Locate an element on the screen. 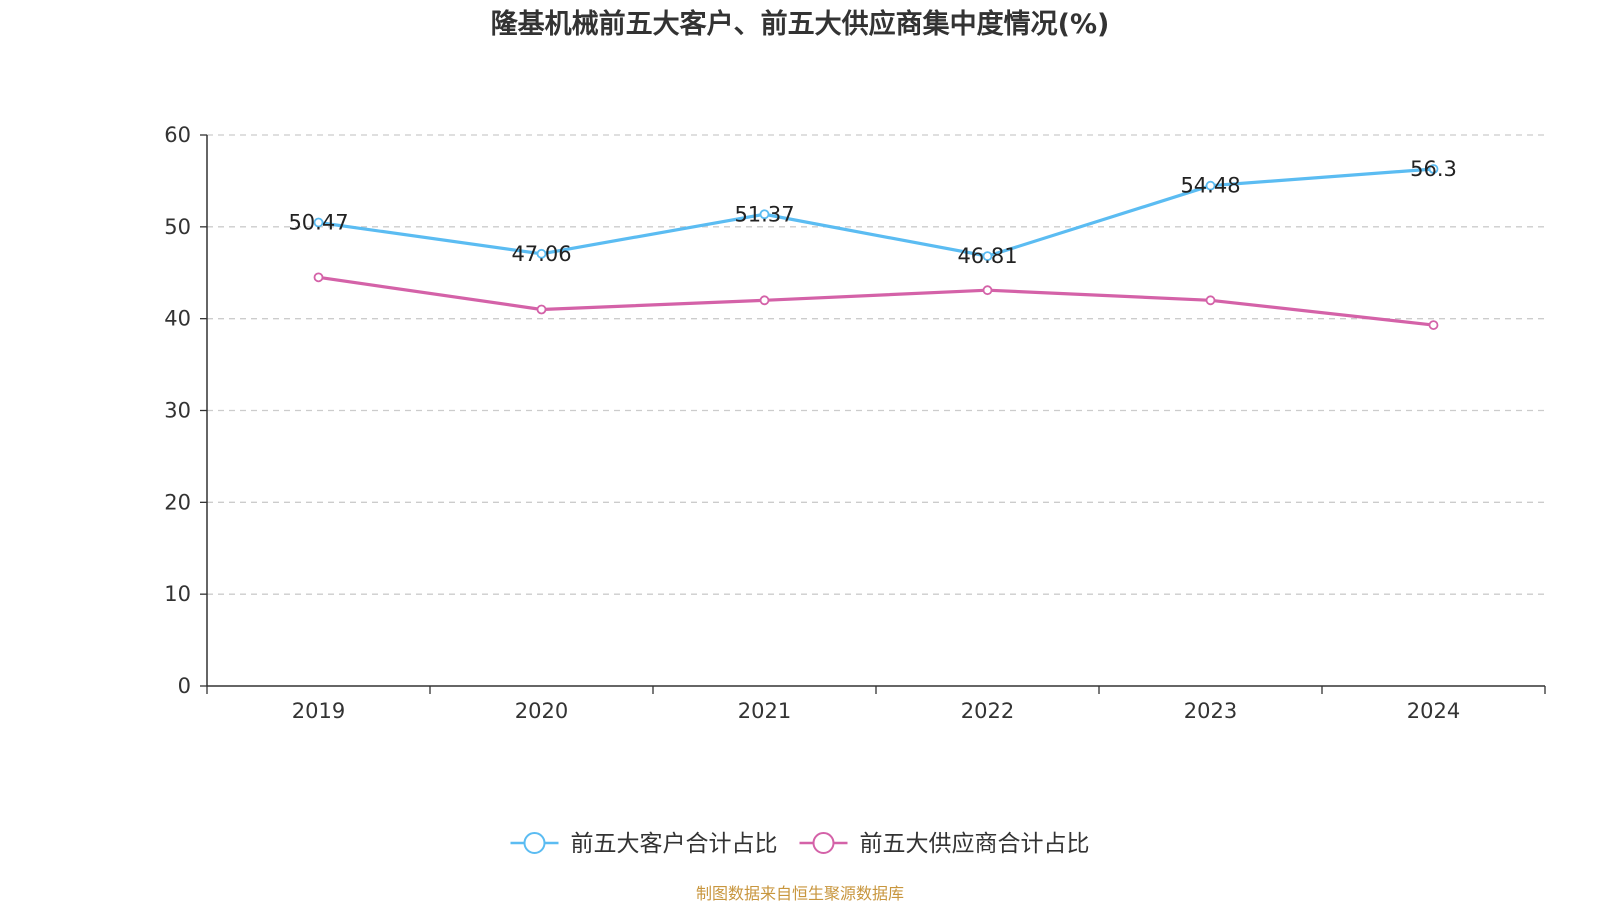 This screenshot has height=903, width=1600. data-labels: 50.47 47.06 51.37 46.81 54.48 56.3 is located at coordinates (872, 212).